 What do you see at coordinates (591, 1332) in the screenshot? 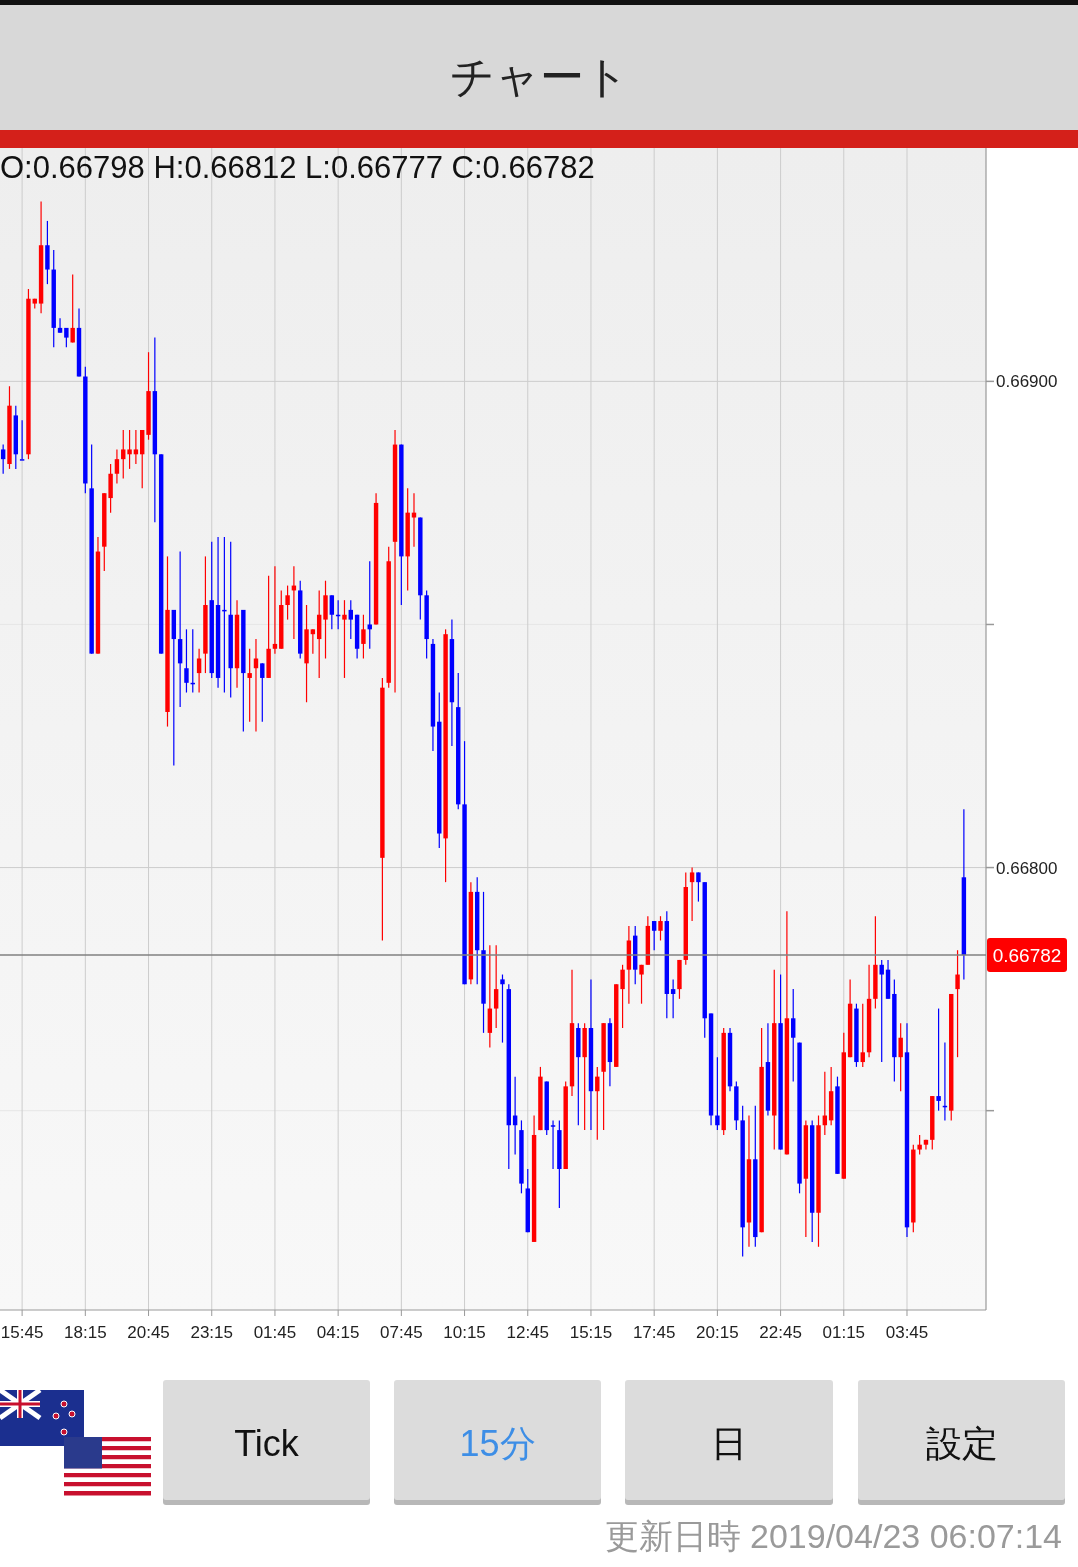
I see `x-tick-label: 15:15` at bounding box center [591, 1332].